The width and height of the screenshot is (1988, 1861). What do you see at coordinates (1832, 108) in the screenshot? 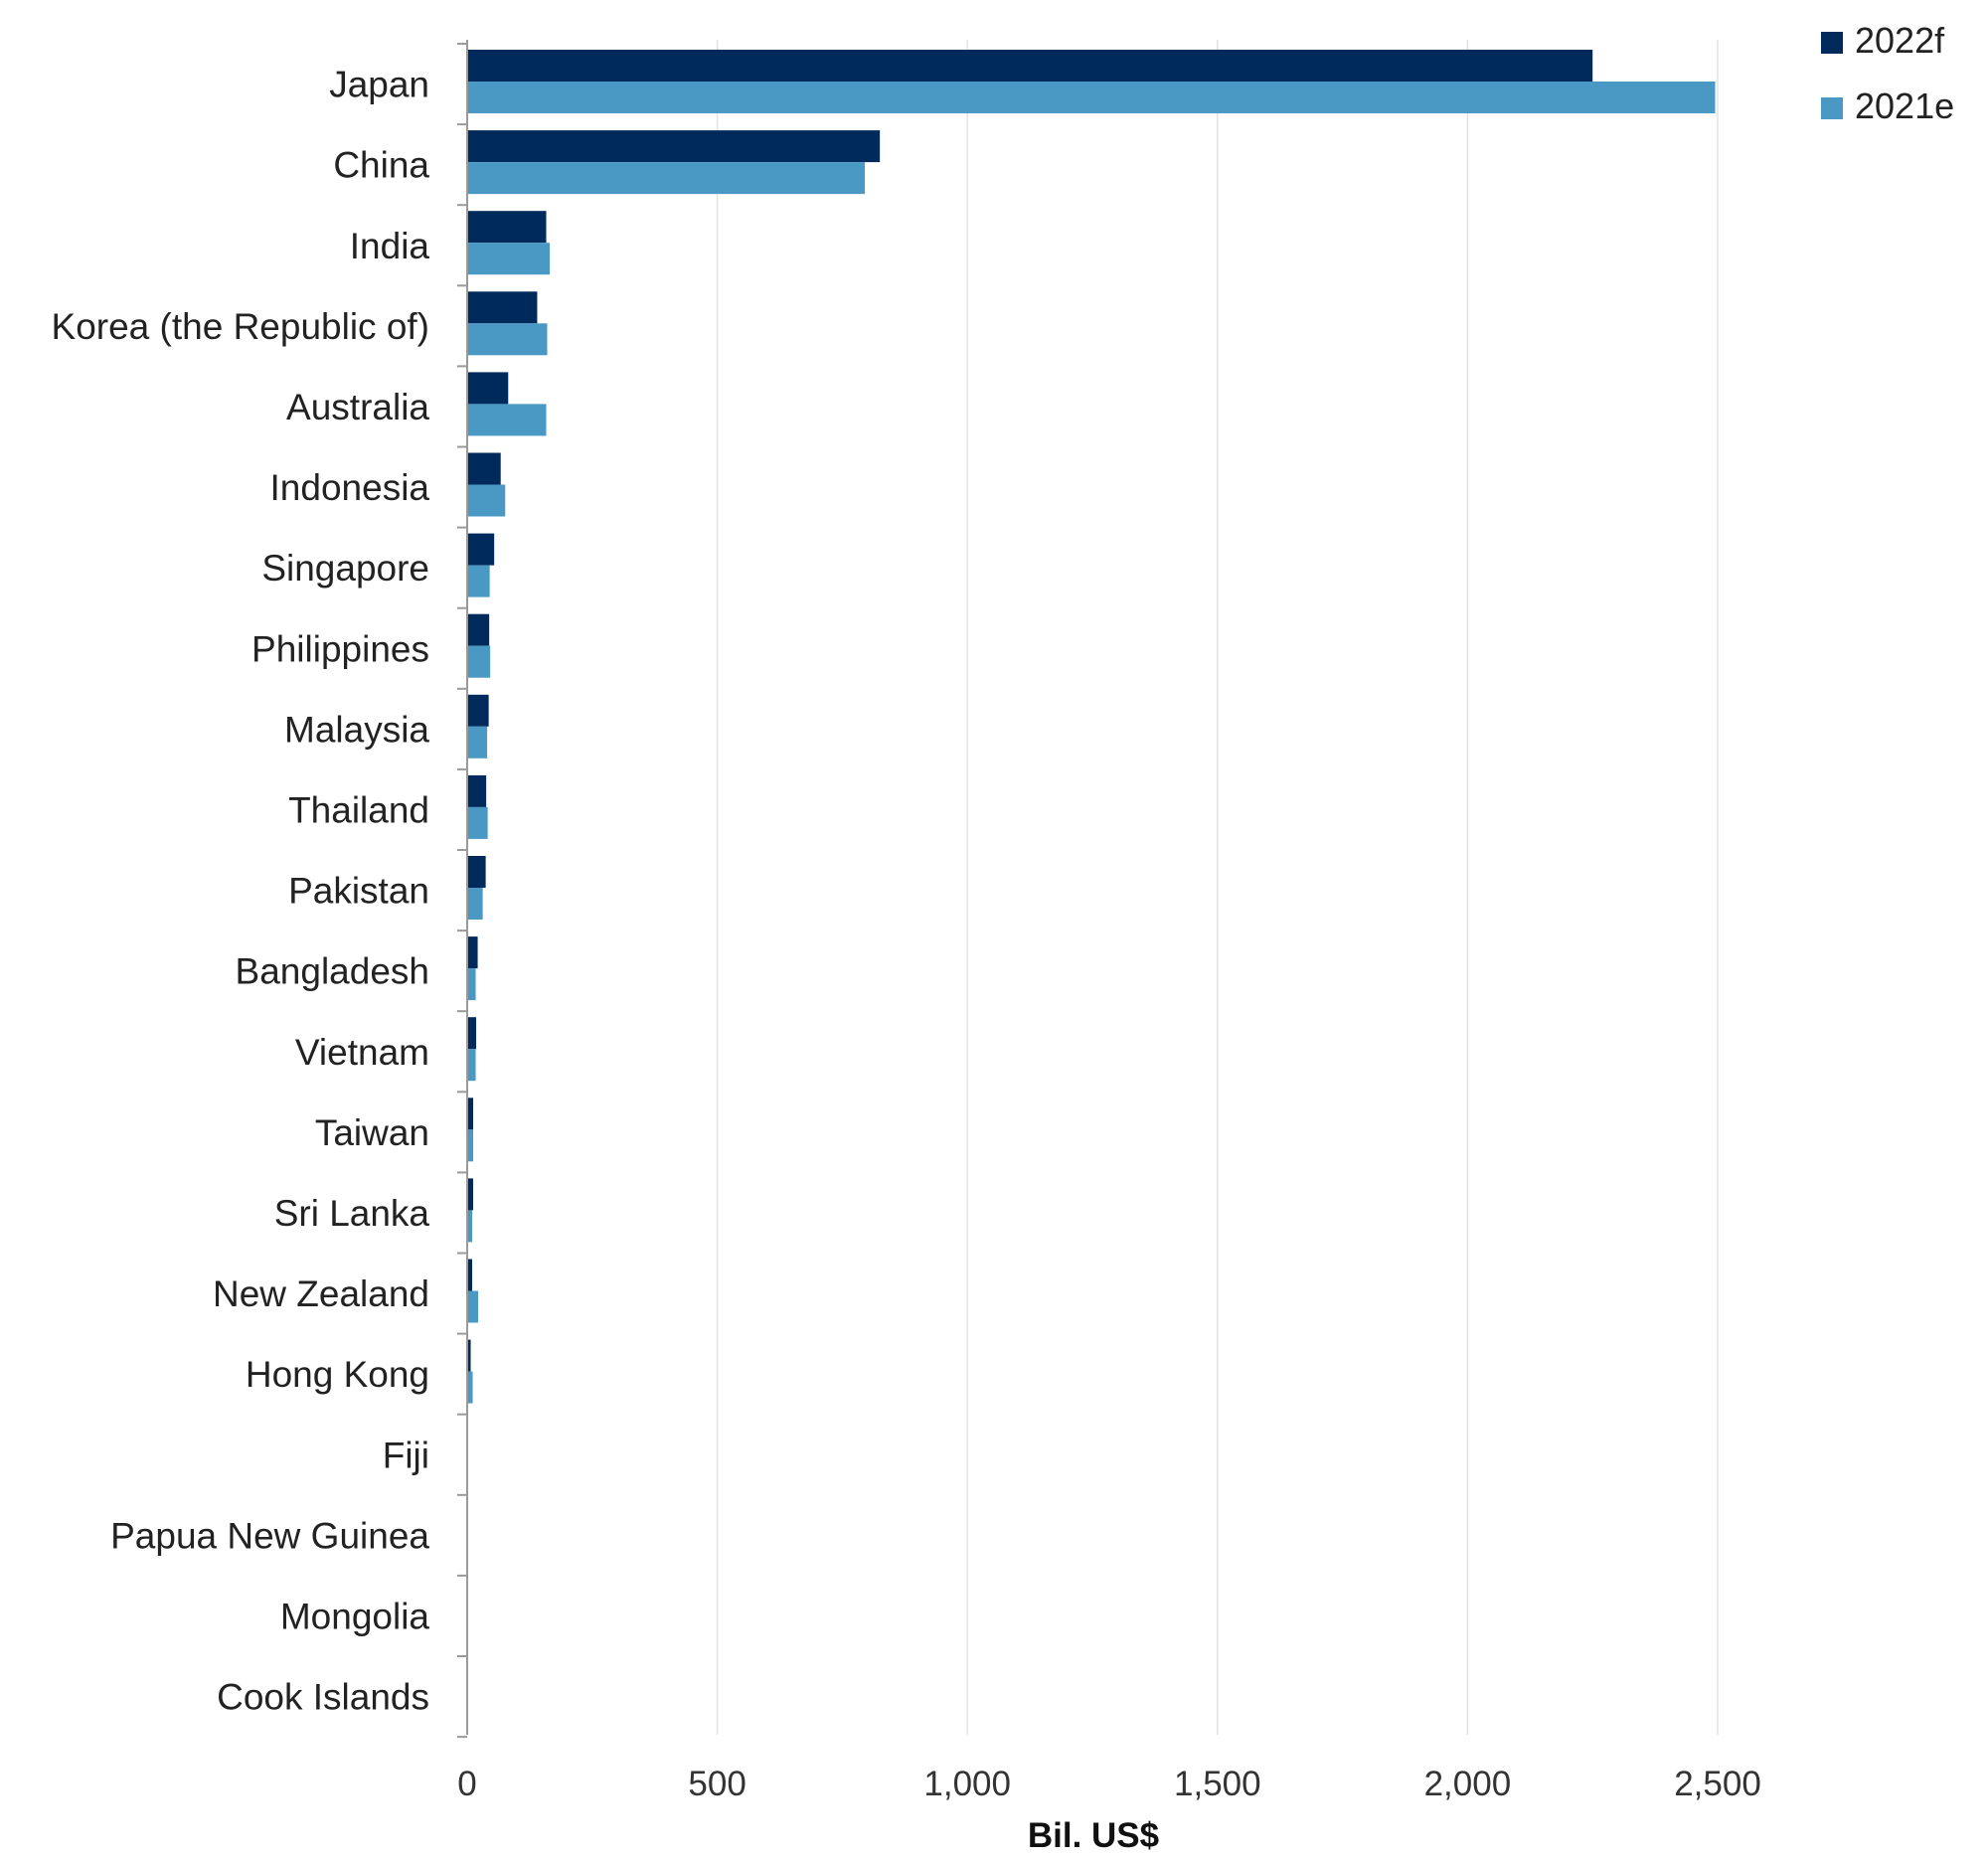
I see `legend-swatch-2021e` at bounding box center [1832, 108].